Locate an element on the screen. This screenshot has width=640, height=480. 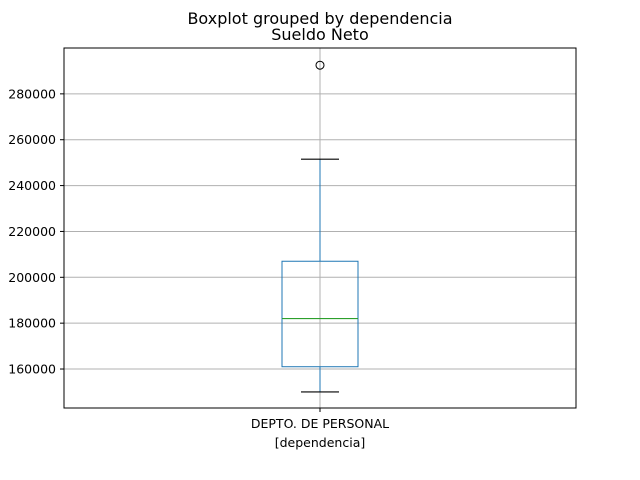
y-tick-label: 160000 is located at coordinates (32, 369).